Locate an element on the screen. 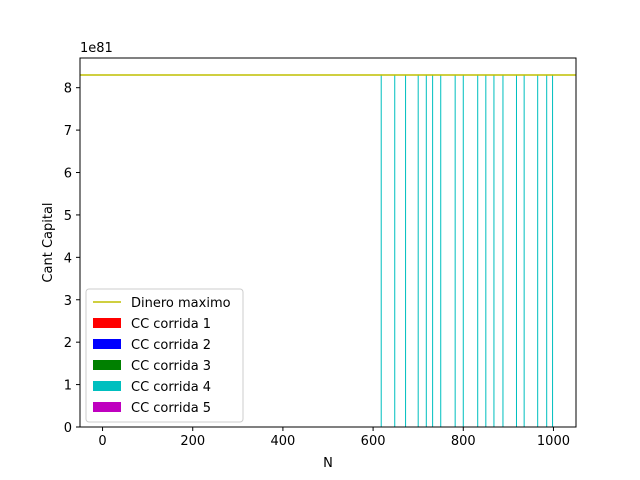  legend-label: CC corrida 3 is located at coordinates (171, 366).